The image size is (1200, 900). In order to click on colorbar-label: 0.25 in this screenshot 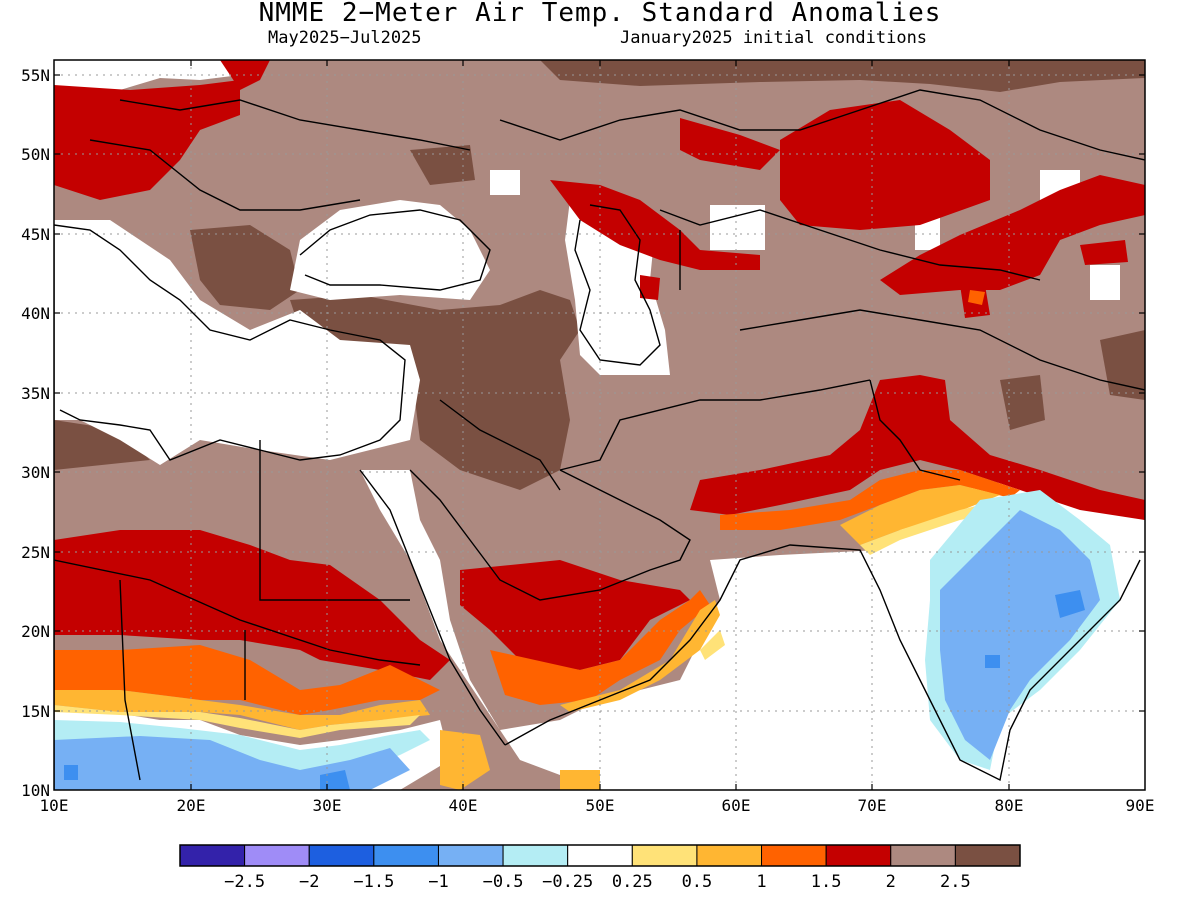, I will do `click(632, 882)`.